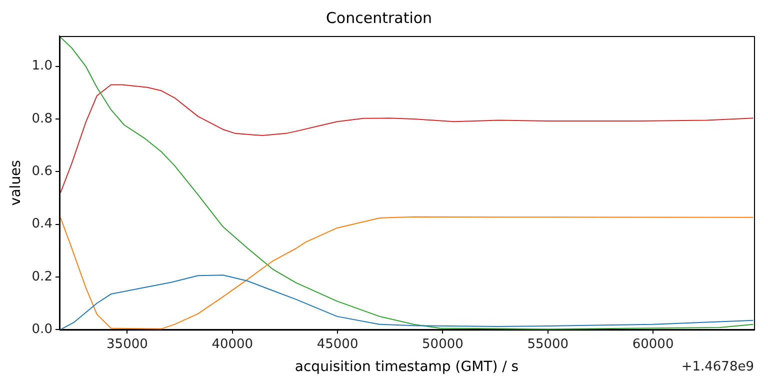 The image size is (768, 384). I want to click on y-tick-label: 0.6, so click(42, 171).